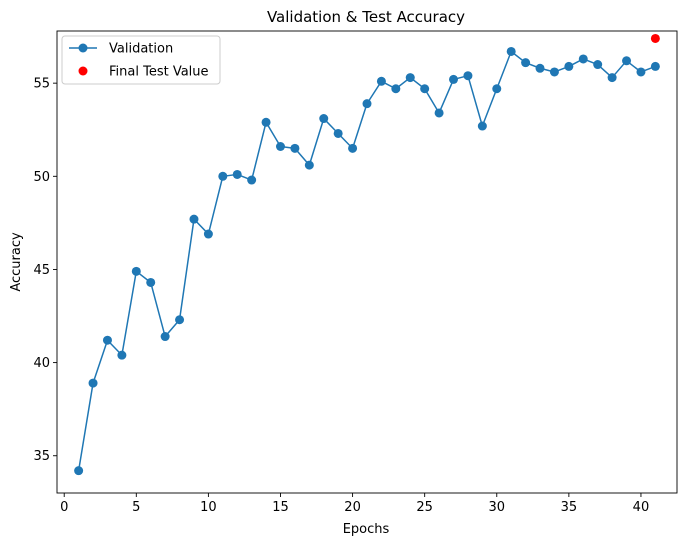 The width and height of the screenshot is (687, 545). I want to click on x-tick-label: 35, so click(569, 507).